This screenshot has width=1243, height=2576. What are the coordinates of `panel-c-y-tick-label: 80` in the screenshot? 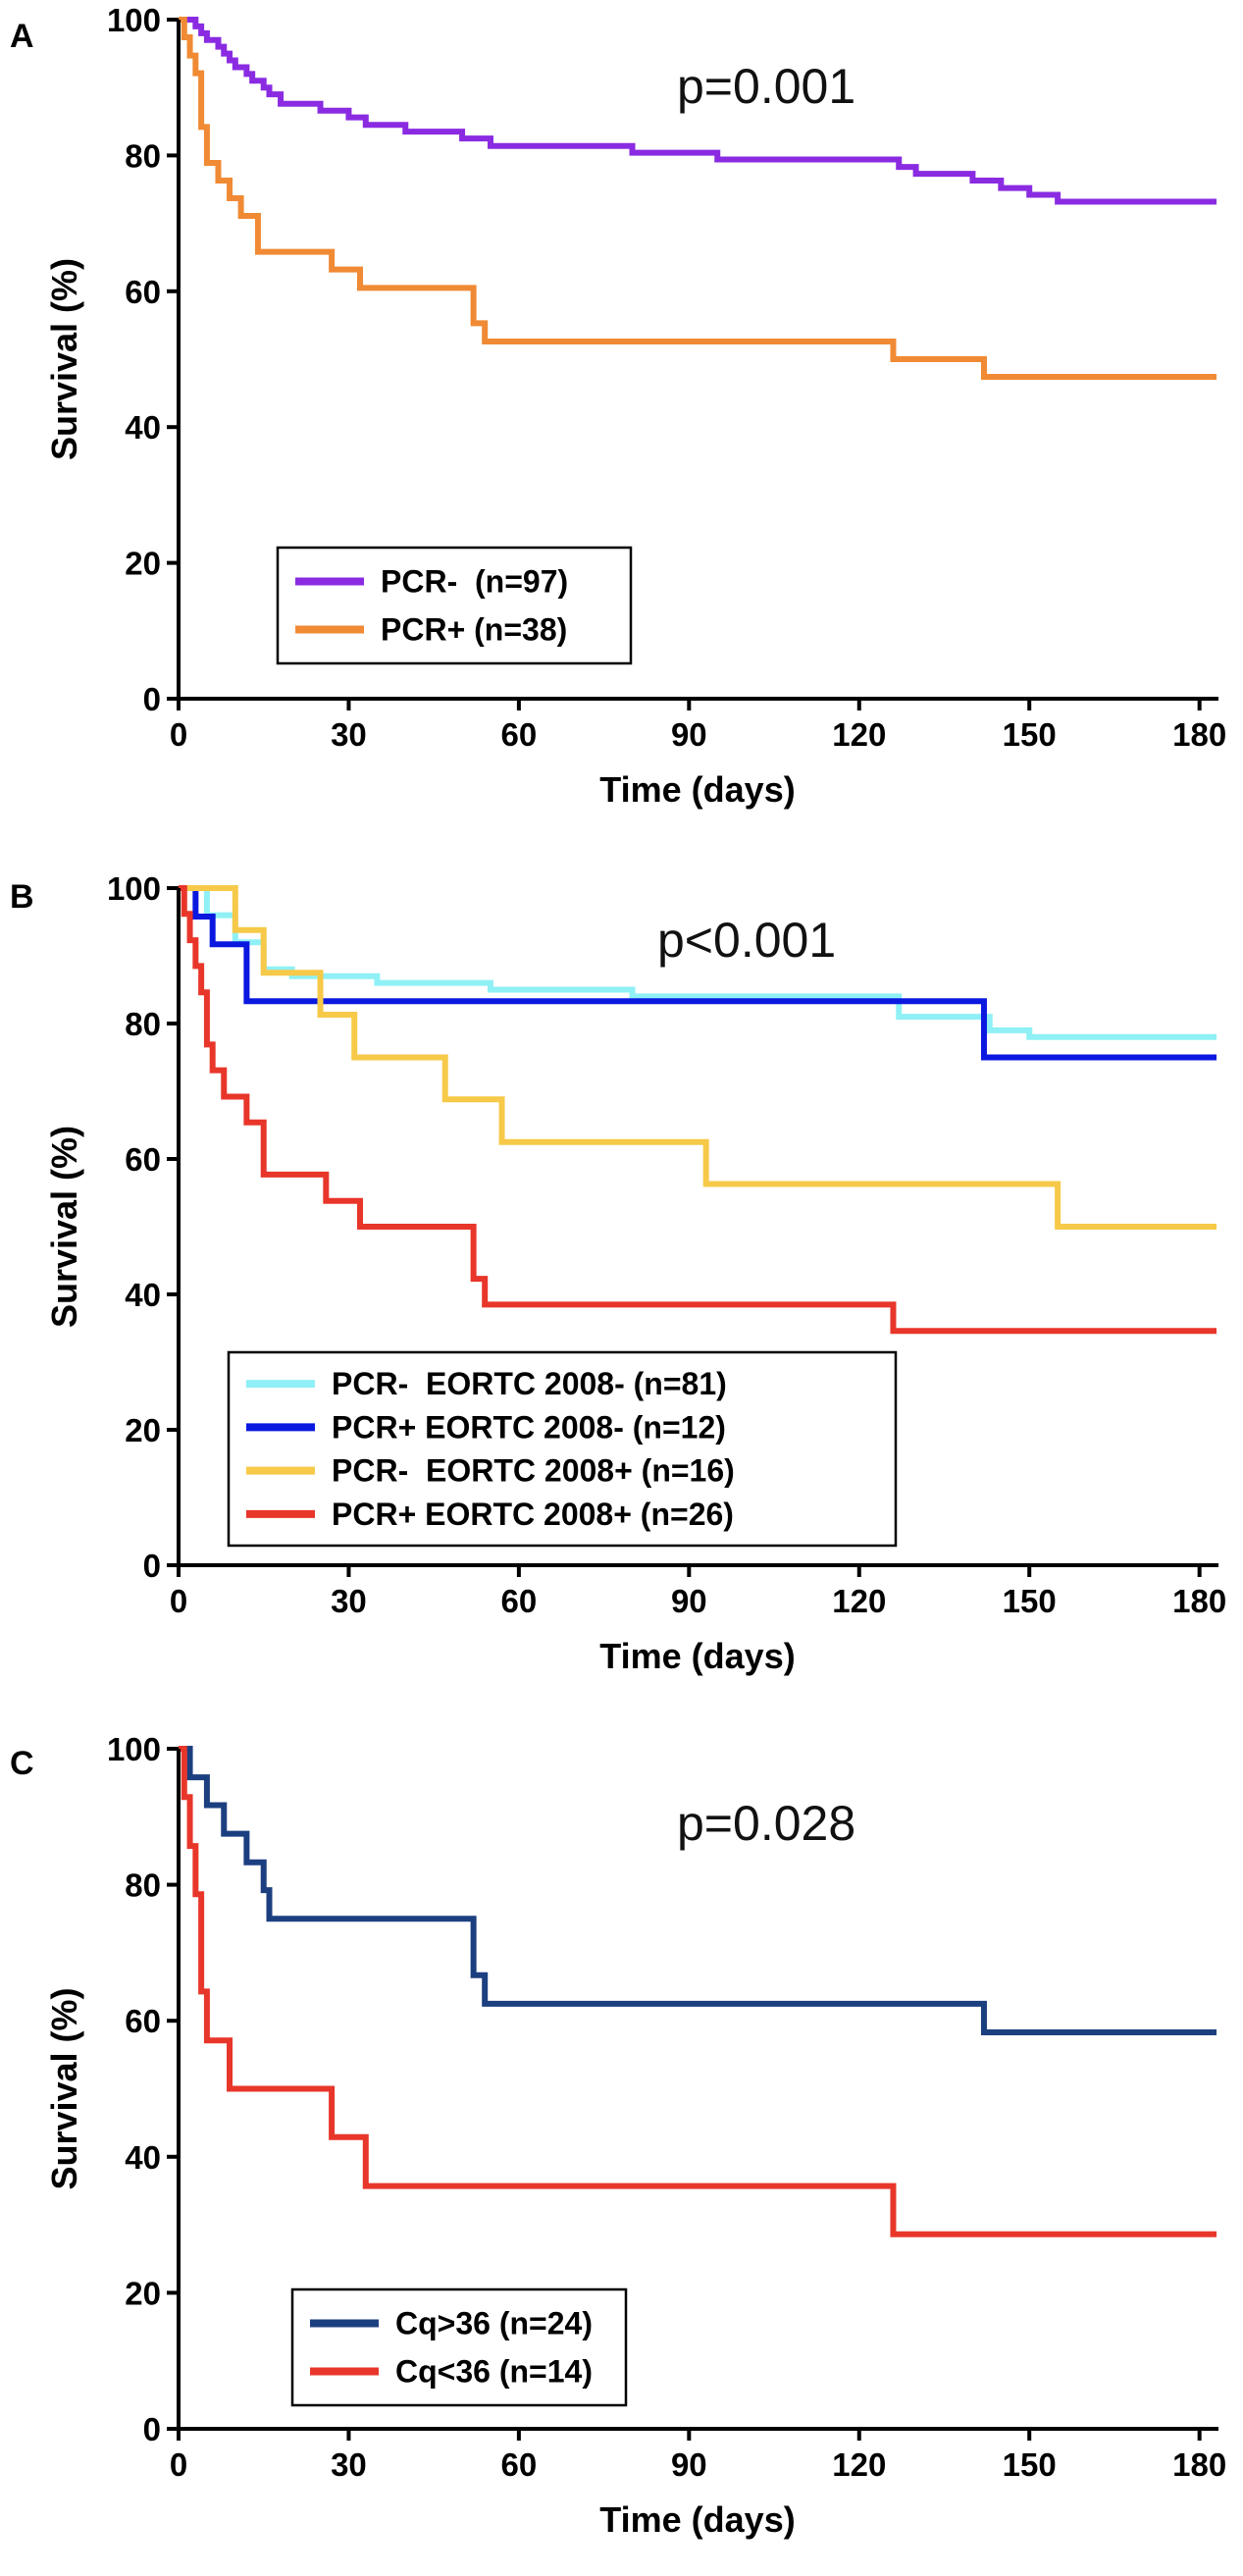 It's located at (143, 1885).